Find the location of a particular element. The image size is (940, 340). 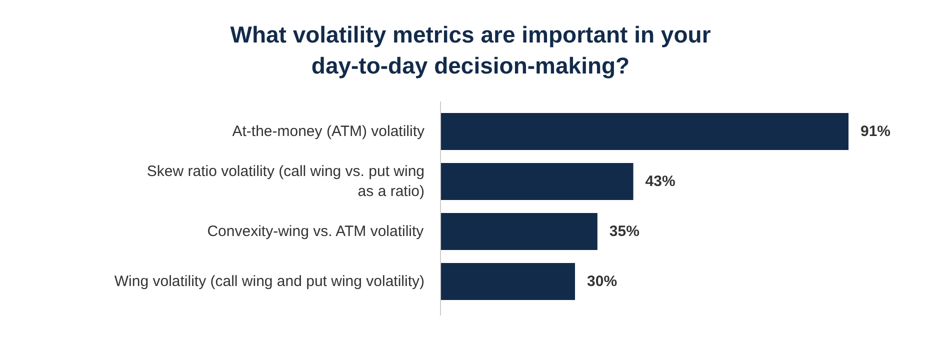

y-tick-label: Convexity-wing vs. ATM volatility is located at coordinates (315, 231).